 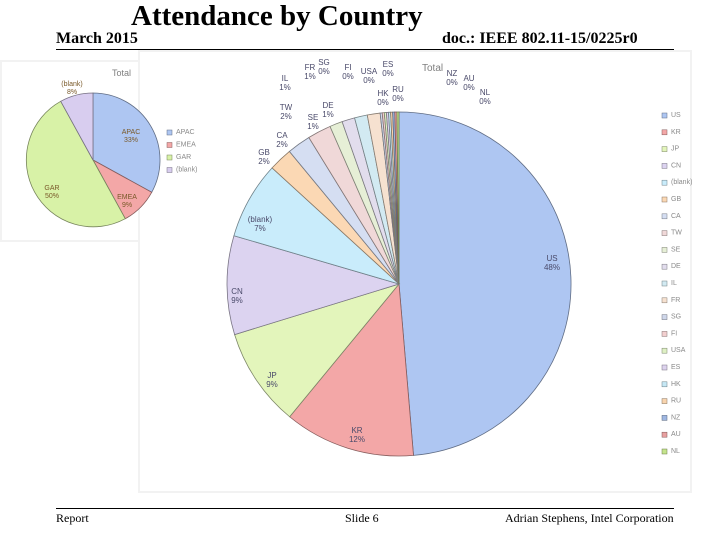 What do you see at coordinates (664, 384) in the screenshot?
I see `legend-swatch-hk` at bounding box center [664, 384].